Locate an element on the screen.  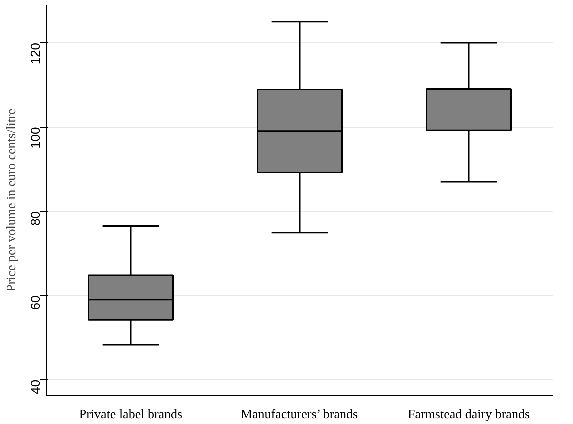
y-tick-label: 80 is located at coordinates (35, 218).